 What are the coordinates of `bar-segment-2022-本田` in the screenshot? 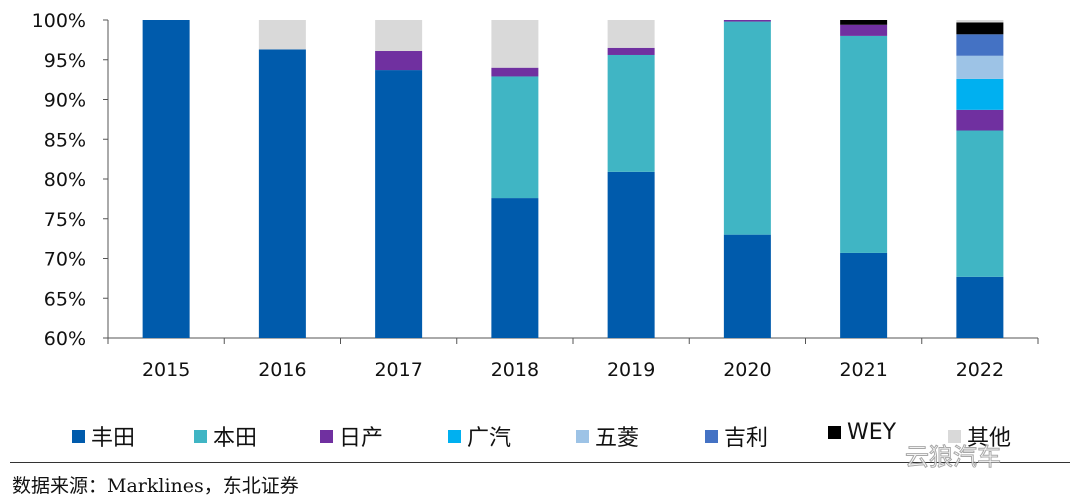 It's located at (980, 203).